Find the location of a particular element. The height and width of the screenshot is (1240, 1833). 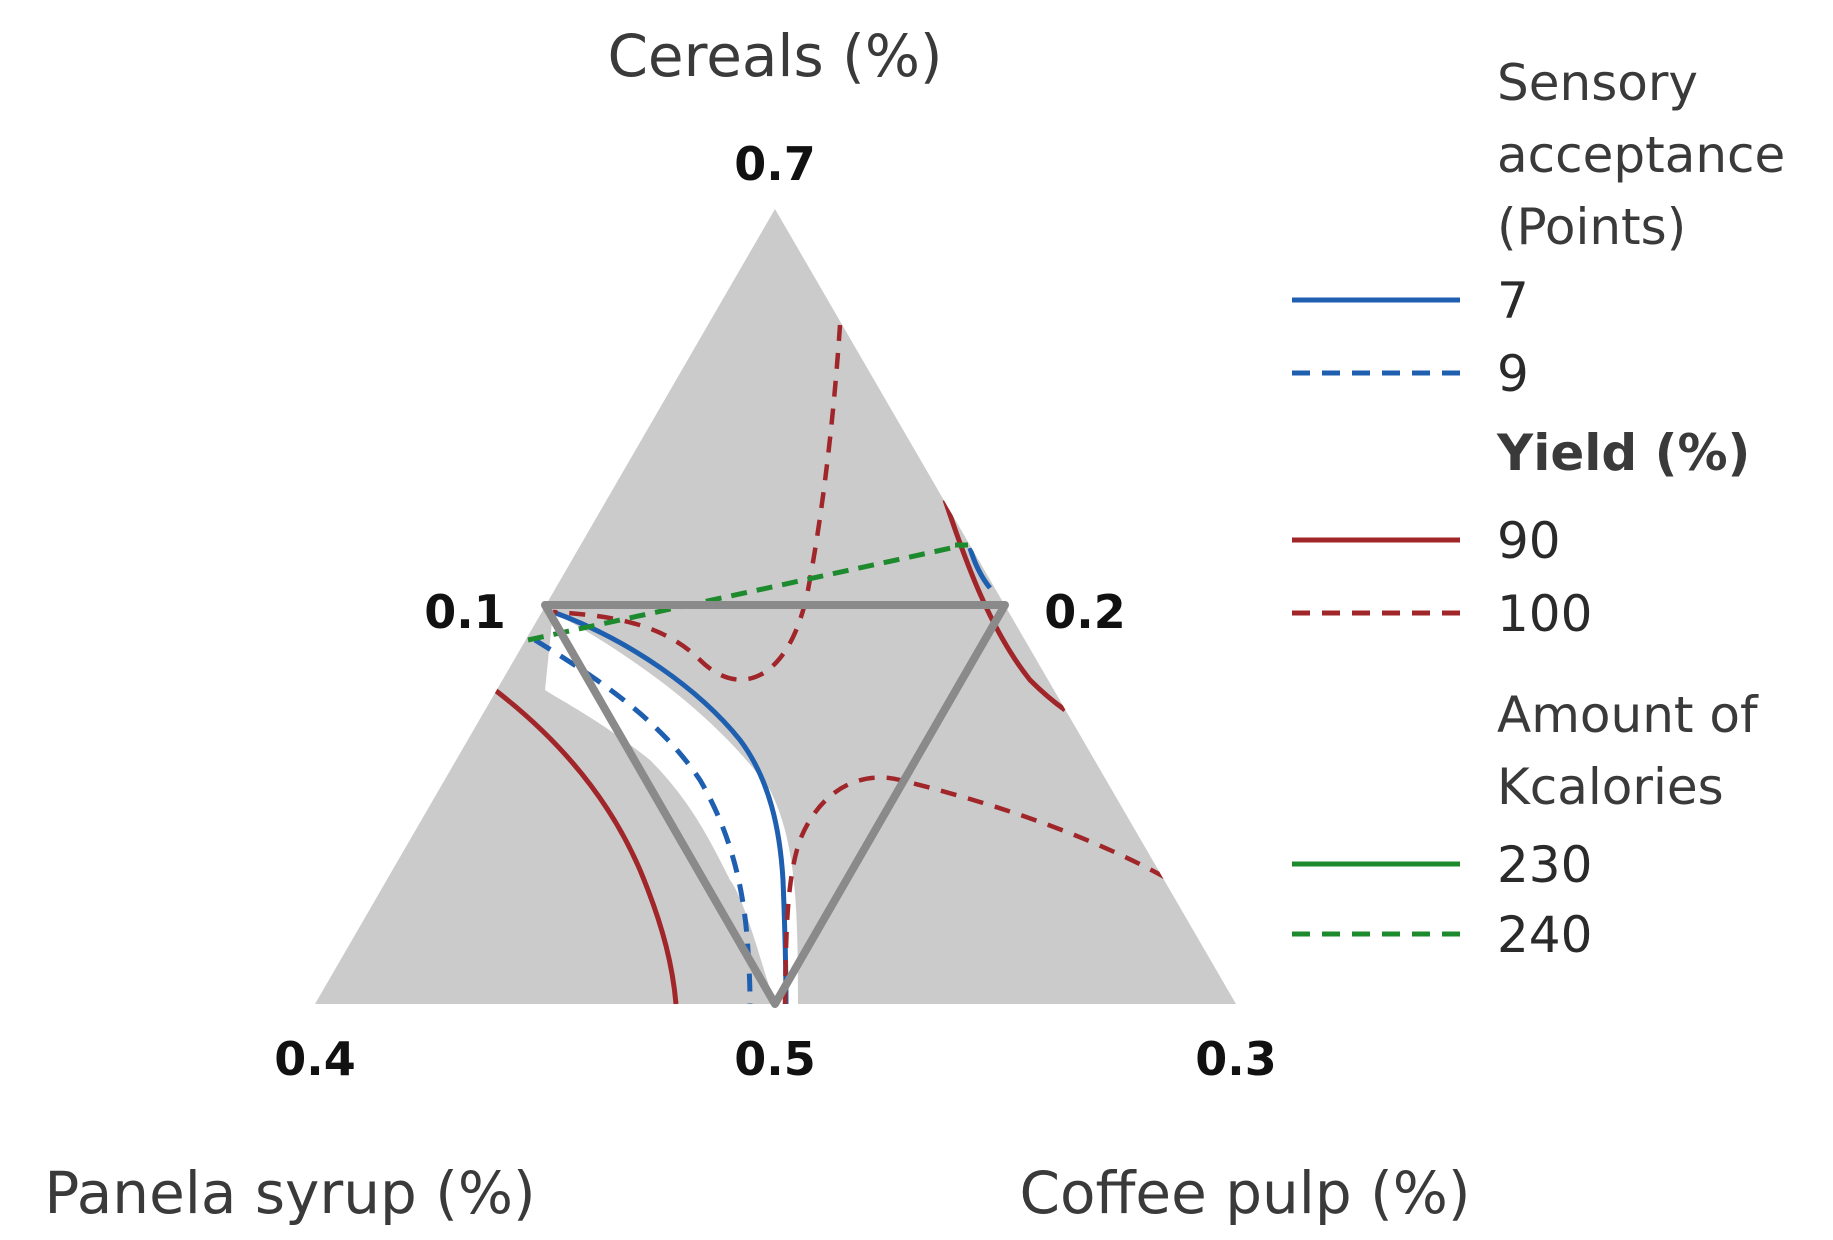

tick-left-vertex: 0.4 is located at coordinates (315, 1059).